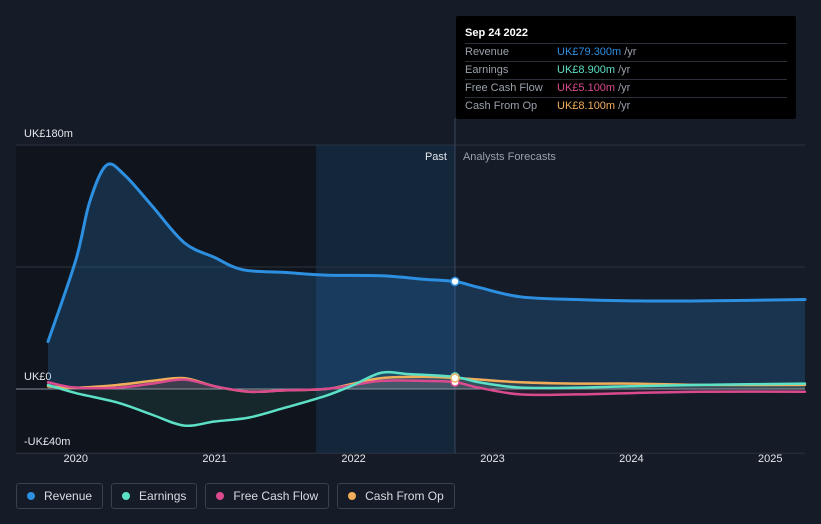 The width and height of the screenshot is (821, 524). What do you see at coordinates (47, 442) in the screenshot?
I see `y-tick-label: -UK£40m` at bounding box center [47, 442].